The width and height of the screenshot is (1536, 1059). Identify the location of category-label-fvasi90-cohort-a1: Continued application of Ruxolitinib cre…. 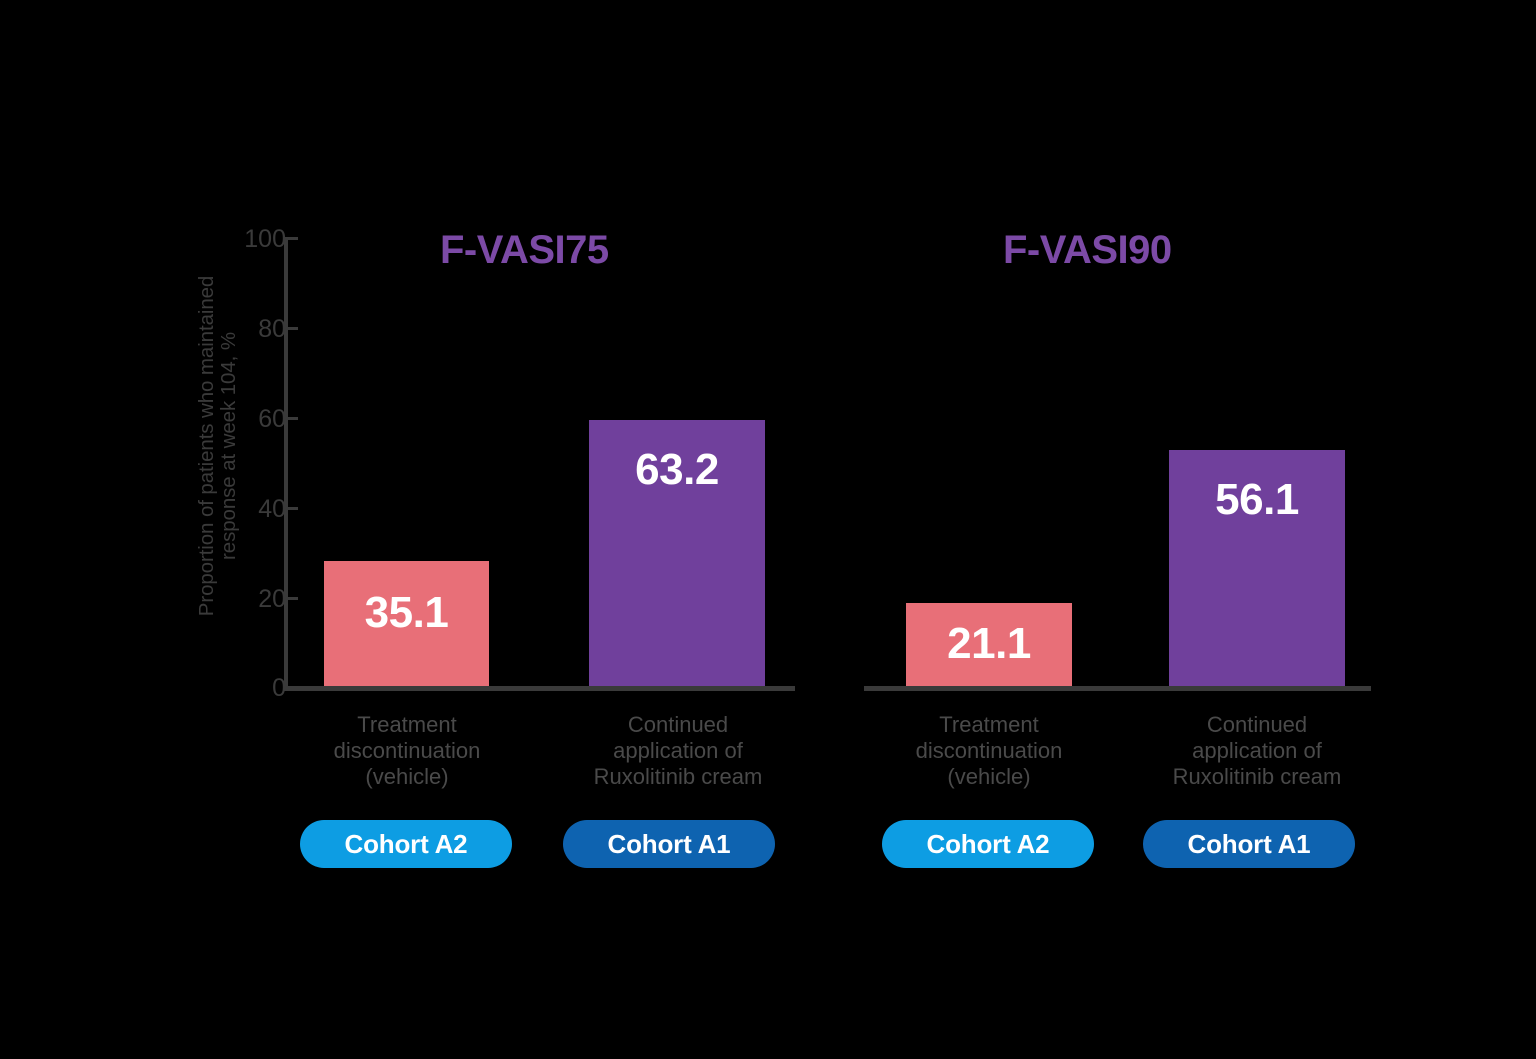
(1257, 750).